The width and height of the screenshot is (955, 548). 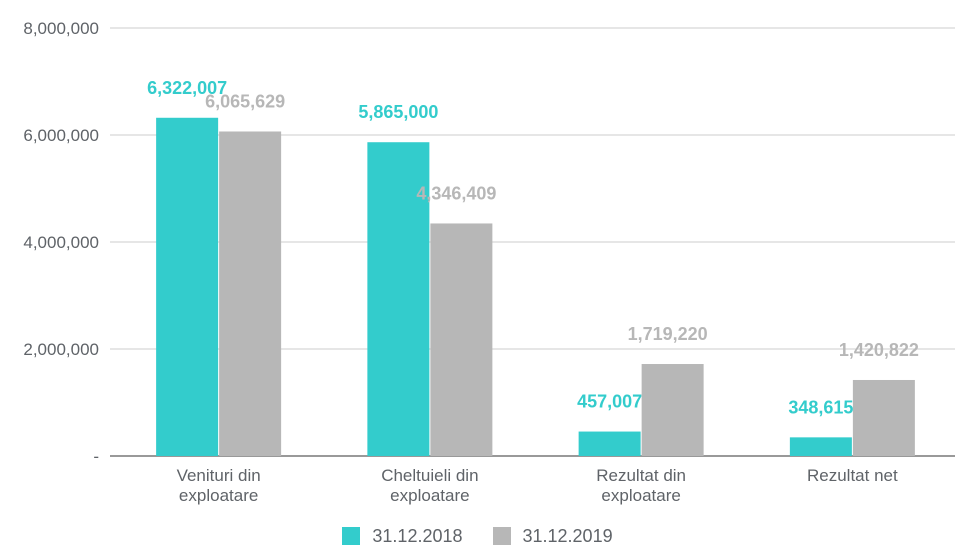 What do you see at coordinates (820, 407) in the screenshot?
I see `data-label: 348,615` at bounding box center [820, 407].